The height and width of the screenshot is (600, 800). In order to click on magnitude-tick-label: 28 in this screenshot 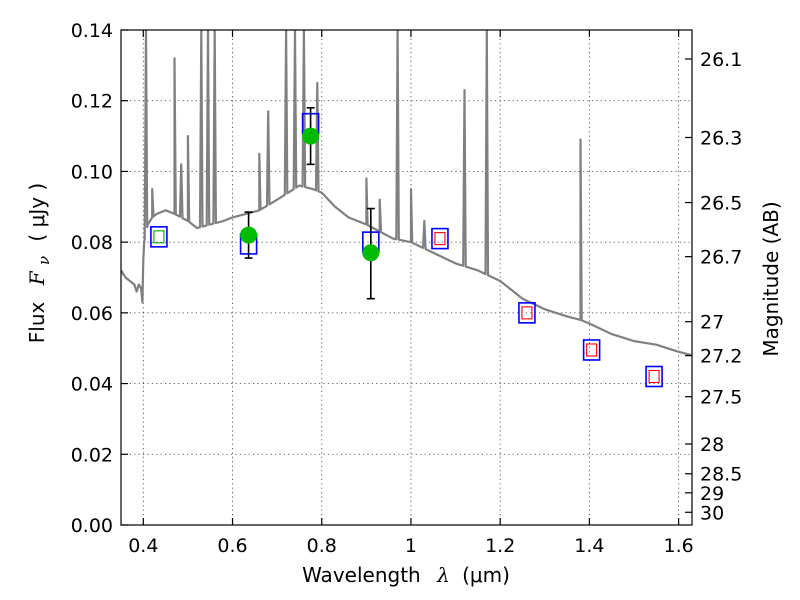, I will do `click(712, 445)`.